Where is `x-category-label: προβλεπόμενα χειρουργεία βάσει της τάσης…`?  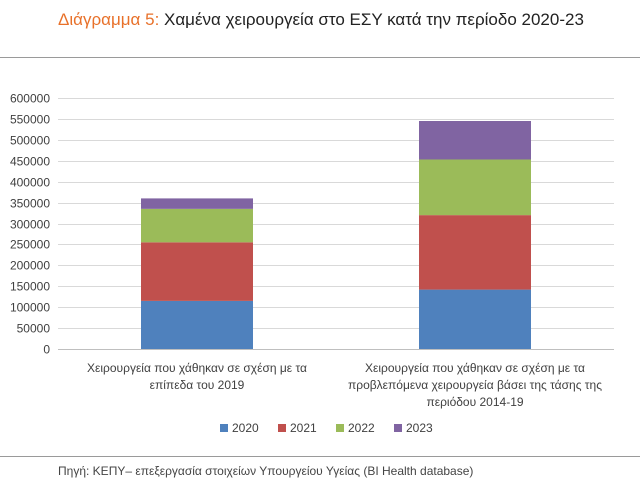
x-category-label: προβλεπόμενα χειρουργεία βάσει της τάσης… is located at coordinates (475, 385).